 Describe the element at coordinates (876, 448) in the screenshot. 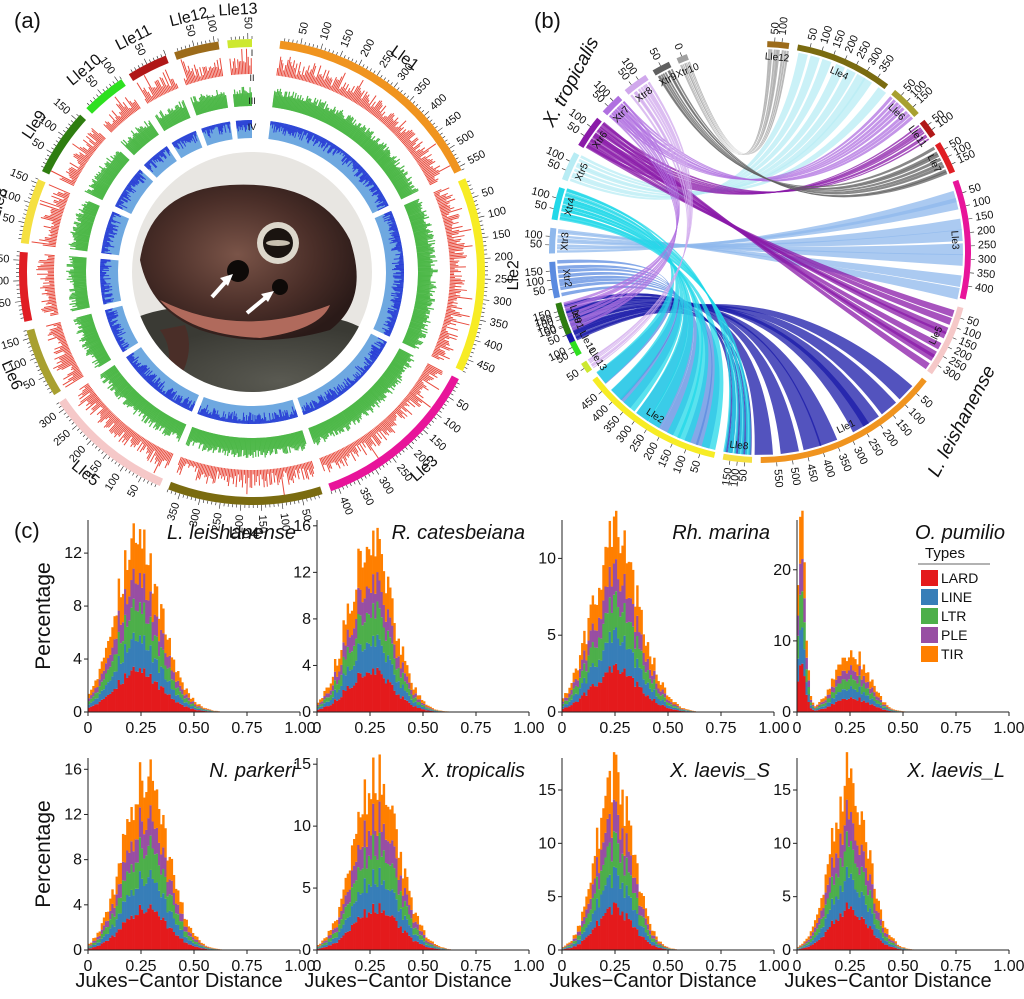

I see `tick-label: 250` at that location.